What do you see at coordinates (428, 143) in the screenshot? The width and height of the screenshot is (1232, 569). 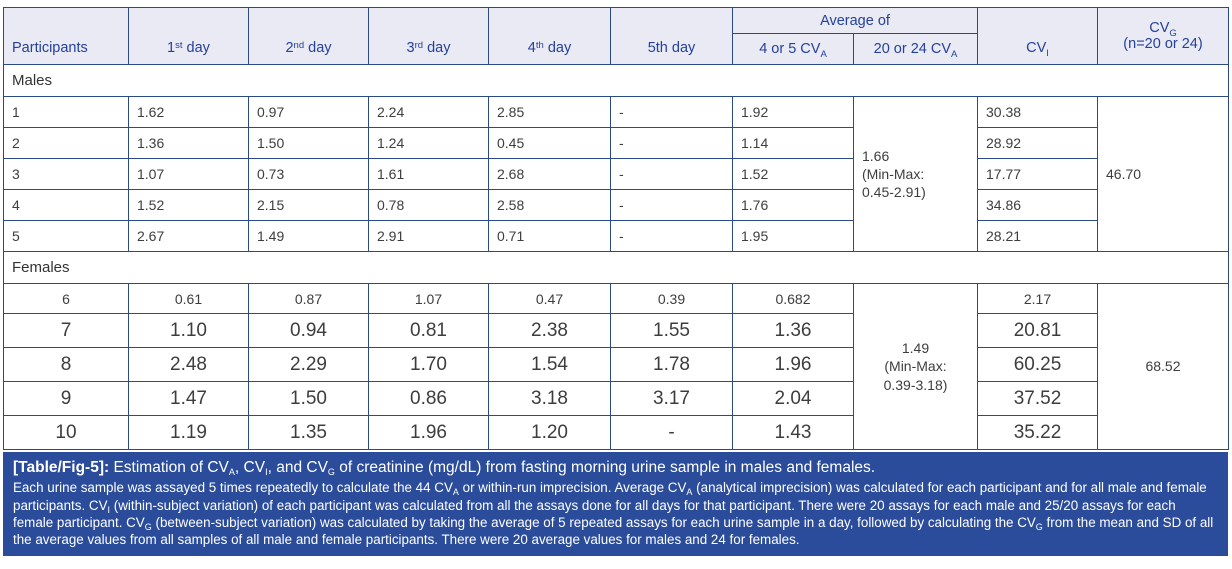 I see `cell-day3: 1.24` at bounding box center [428, 143].